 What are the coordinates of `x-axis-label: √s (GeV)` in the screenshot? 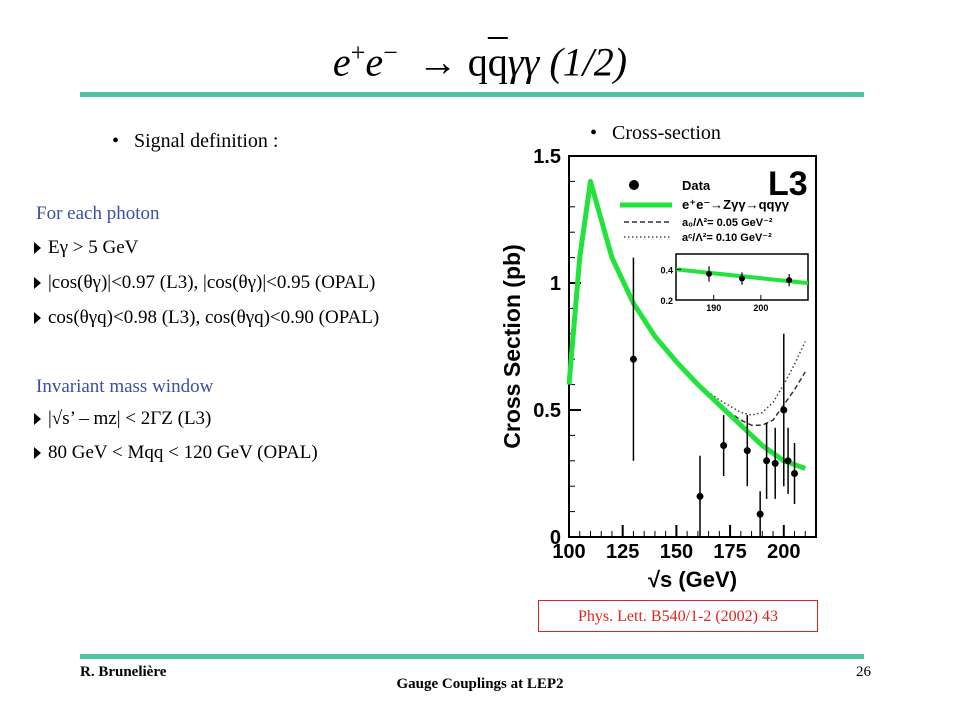 It's located at (692, 579).